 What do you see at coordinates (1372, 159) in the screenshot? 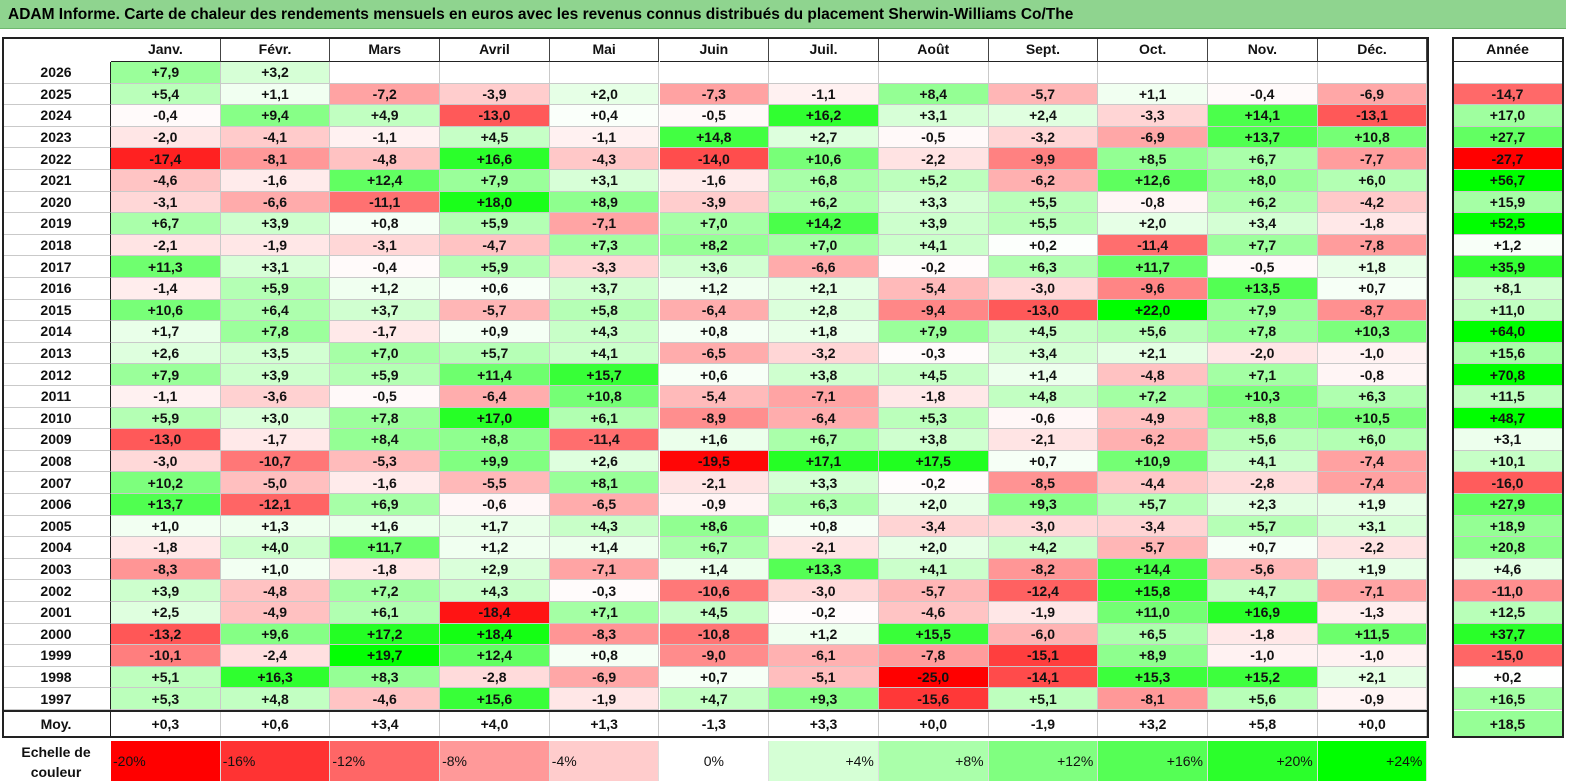
I see `heatmap-cell: -7,7` at bounding box center [1372, 159].